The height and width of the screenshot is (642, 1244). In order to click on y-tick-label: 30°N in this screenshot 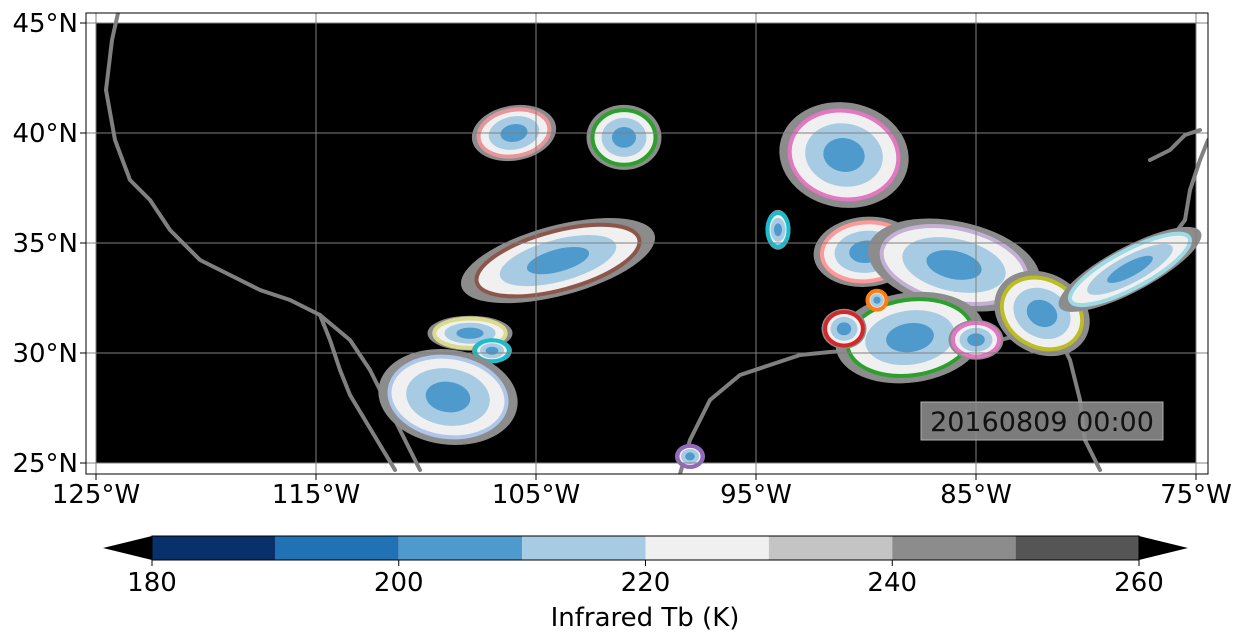, I will do `click(45, 354)`.